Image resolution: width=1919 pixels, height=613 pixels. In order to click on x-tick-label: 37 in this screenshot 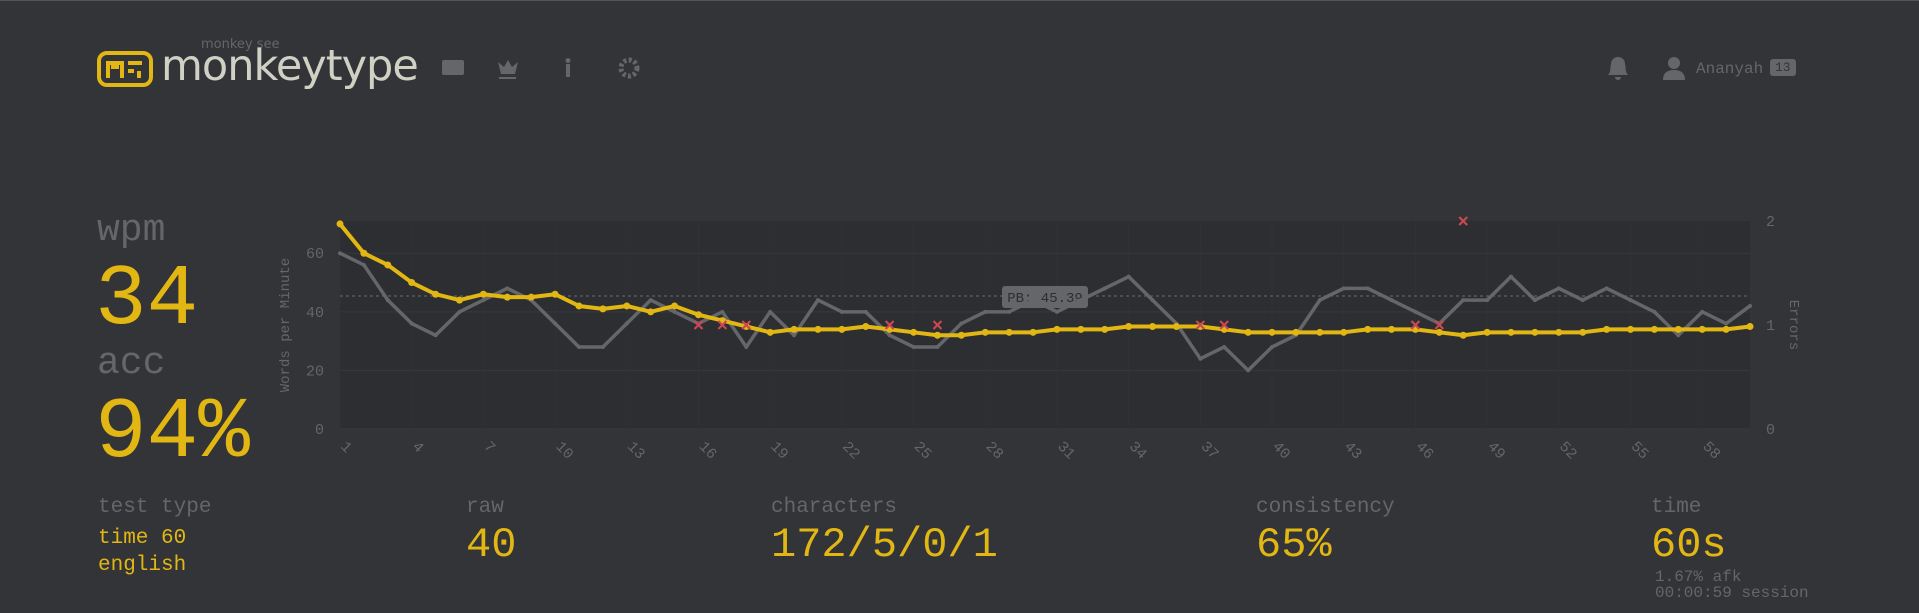, I will do `click(1209, 451)`.